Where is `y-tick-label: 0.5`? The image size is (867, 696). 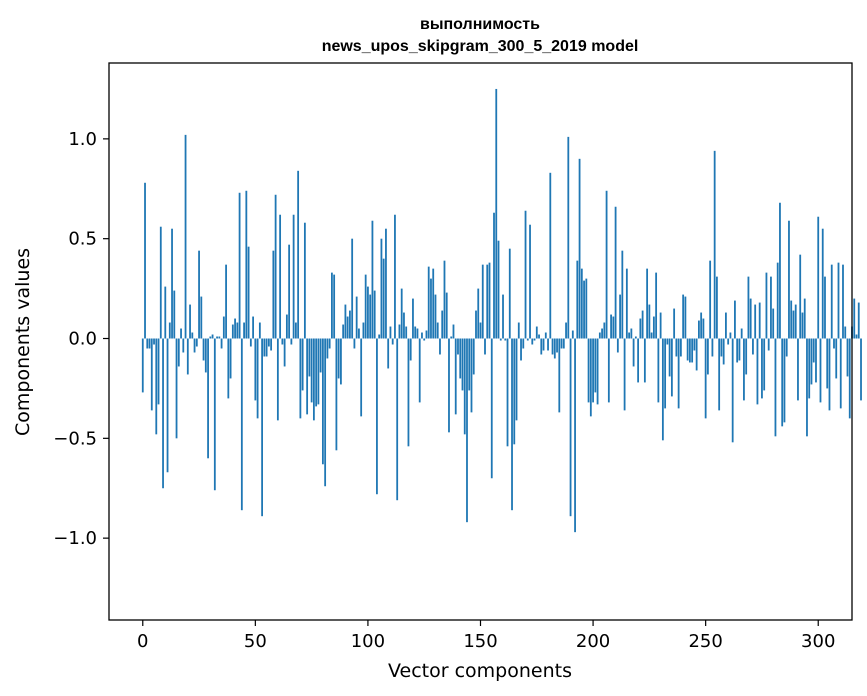 y-tick-label: 0.5 is located at coordinates (82, 239).